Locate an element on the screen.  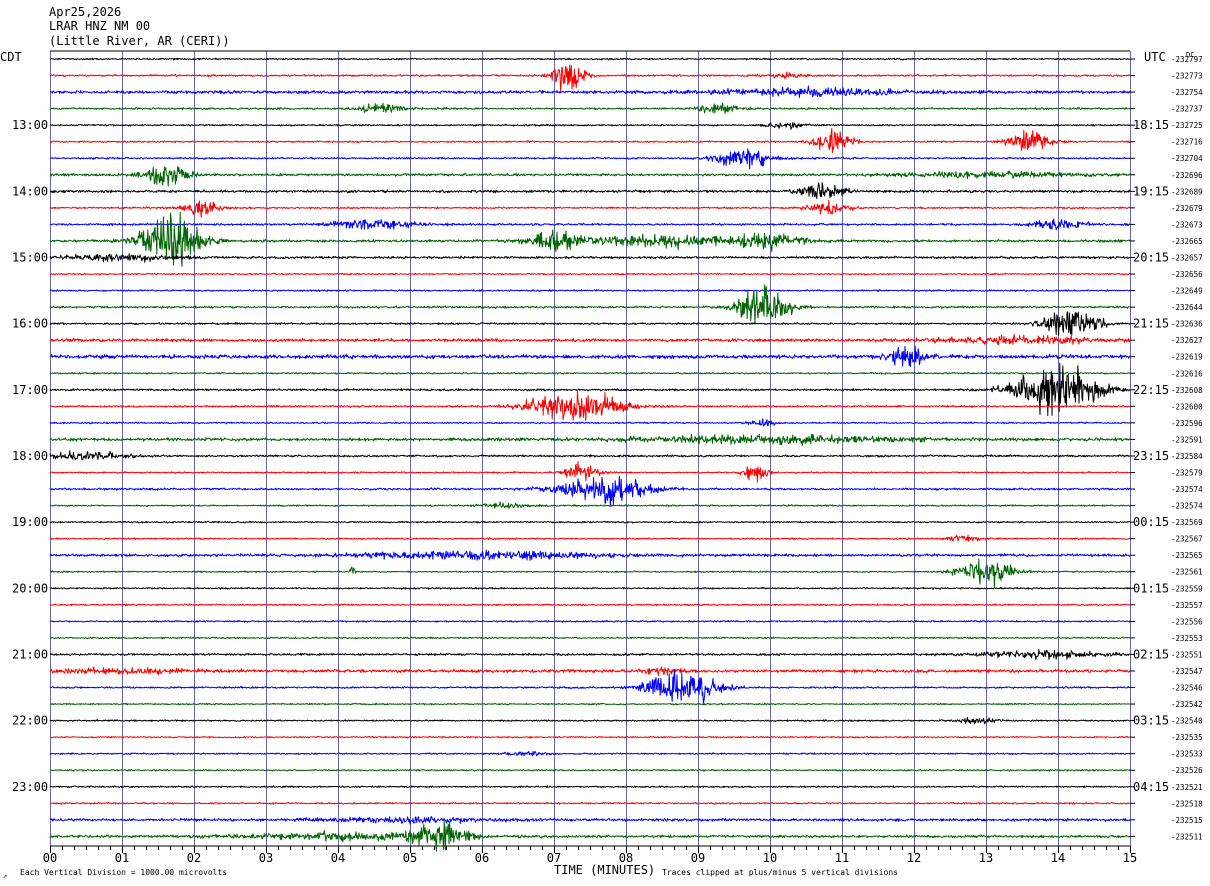
x-tick-label: 02 is located at coordinates (194, 858).